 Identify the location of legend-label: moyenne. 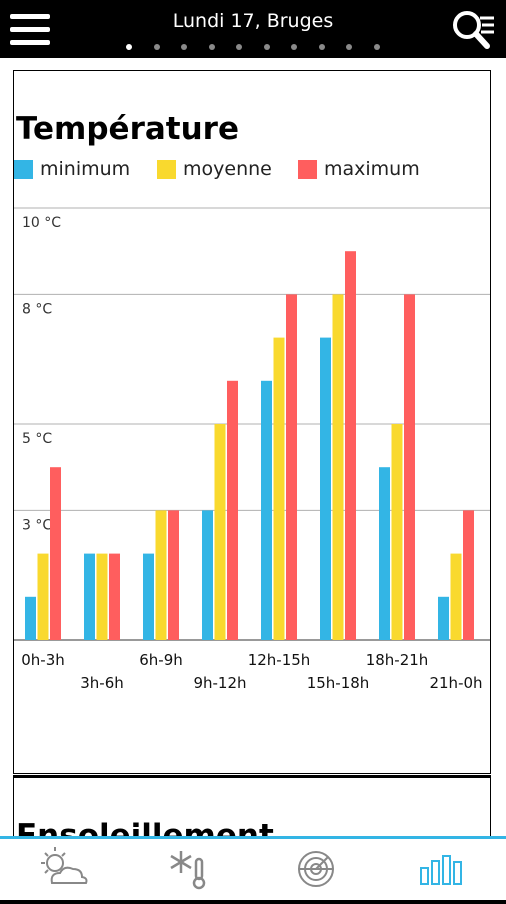
(227, 169).